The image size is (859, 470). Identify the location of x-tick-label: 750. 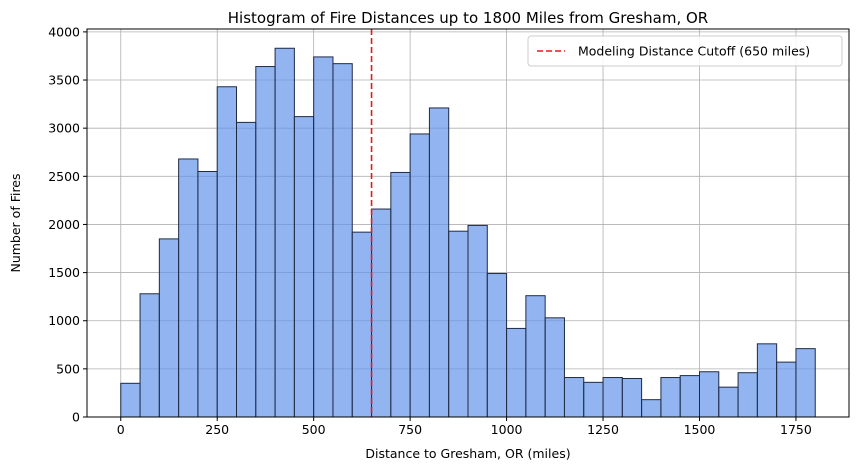
(410, 429).